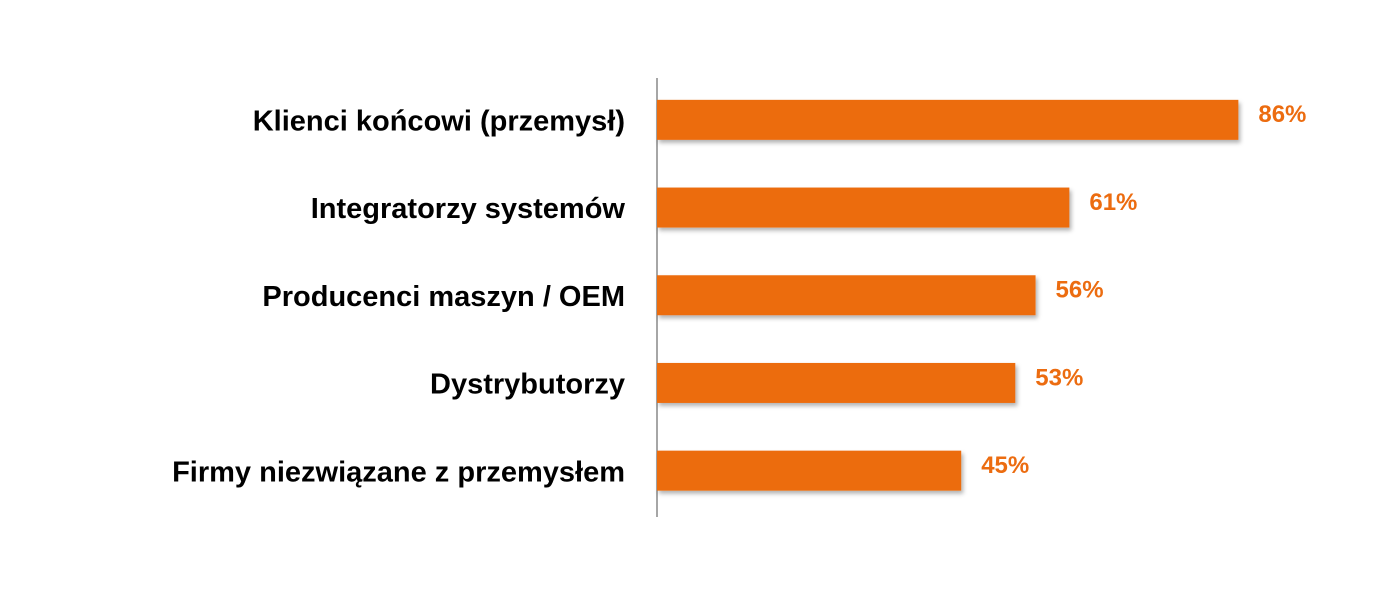  What do you see at coordinates (439, 122) in the screenshot?
I see `category-label: Klienci końcowi (przemysł)` at bounding box center [439, 122].